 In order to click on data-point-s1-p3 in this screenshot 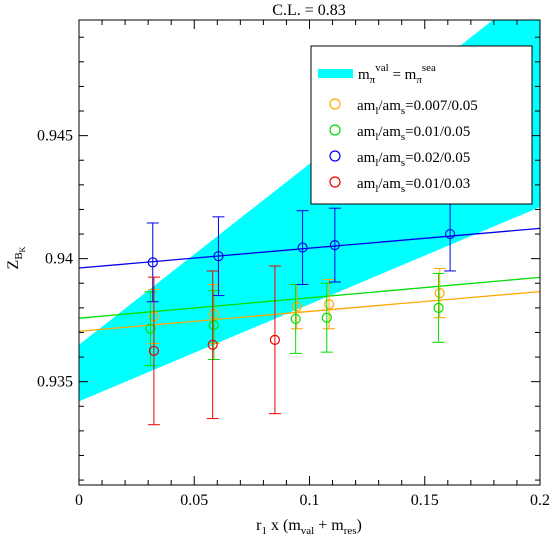, I will do `click(326, 317)`.